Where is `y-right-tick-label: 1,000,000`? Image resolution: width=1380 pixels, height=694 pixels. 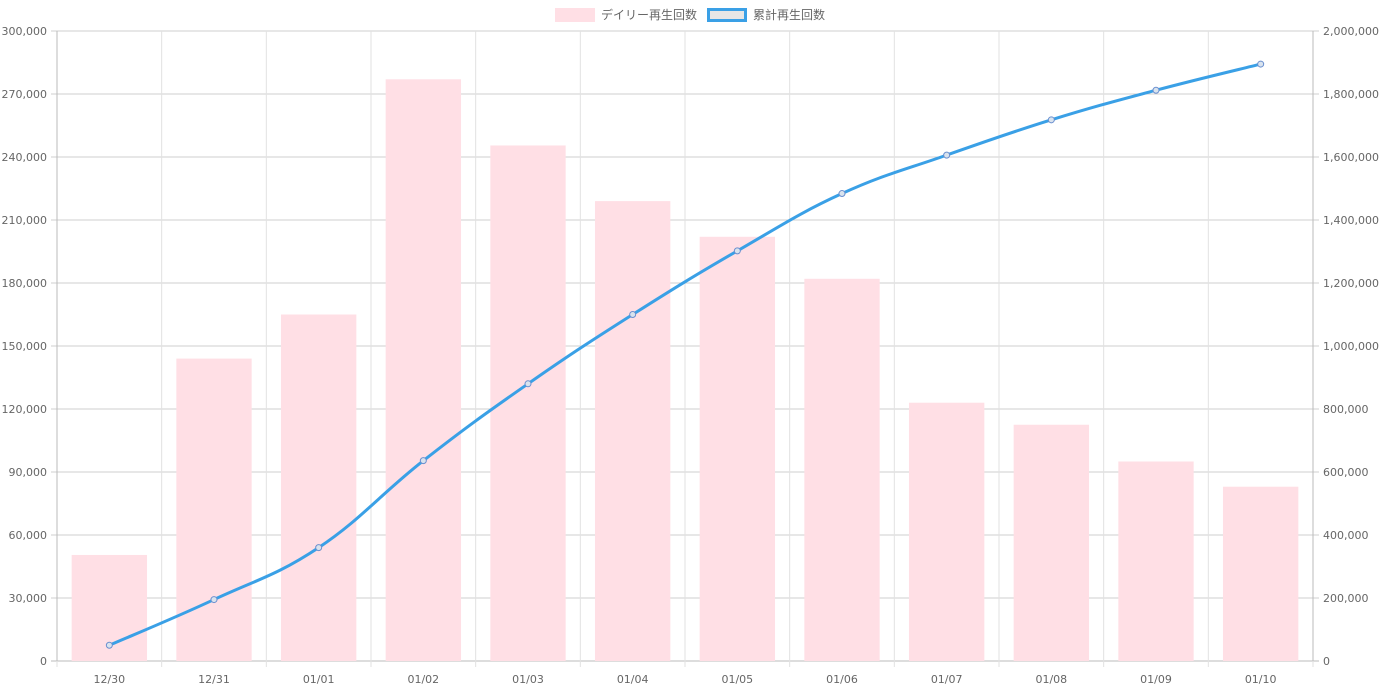 y-right-tick-label: 1,000,000 is located at coordinates (1351, 346).